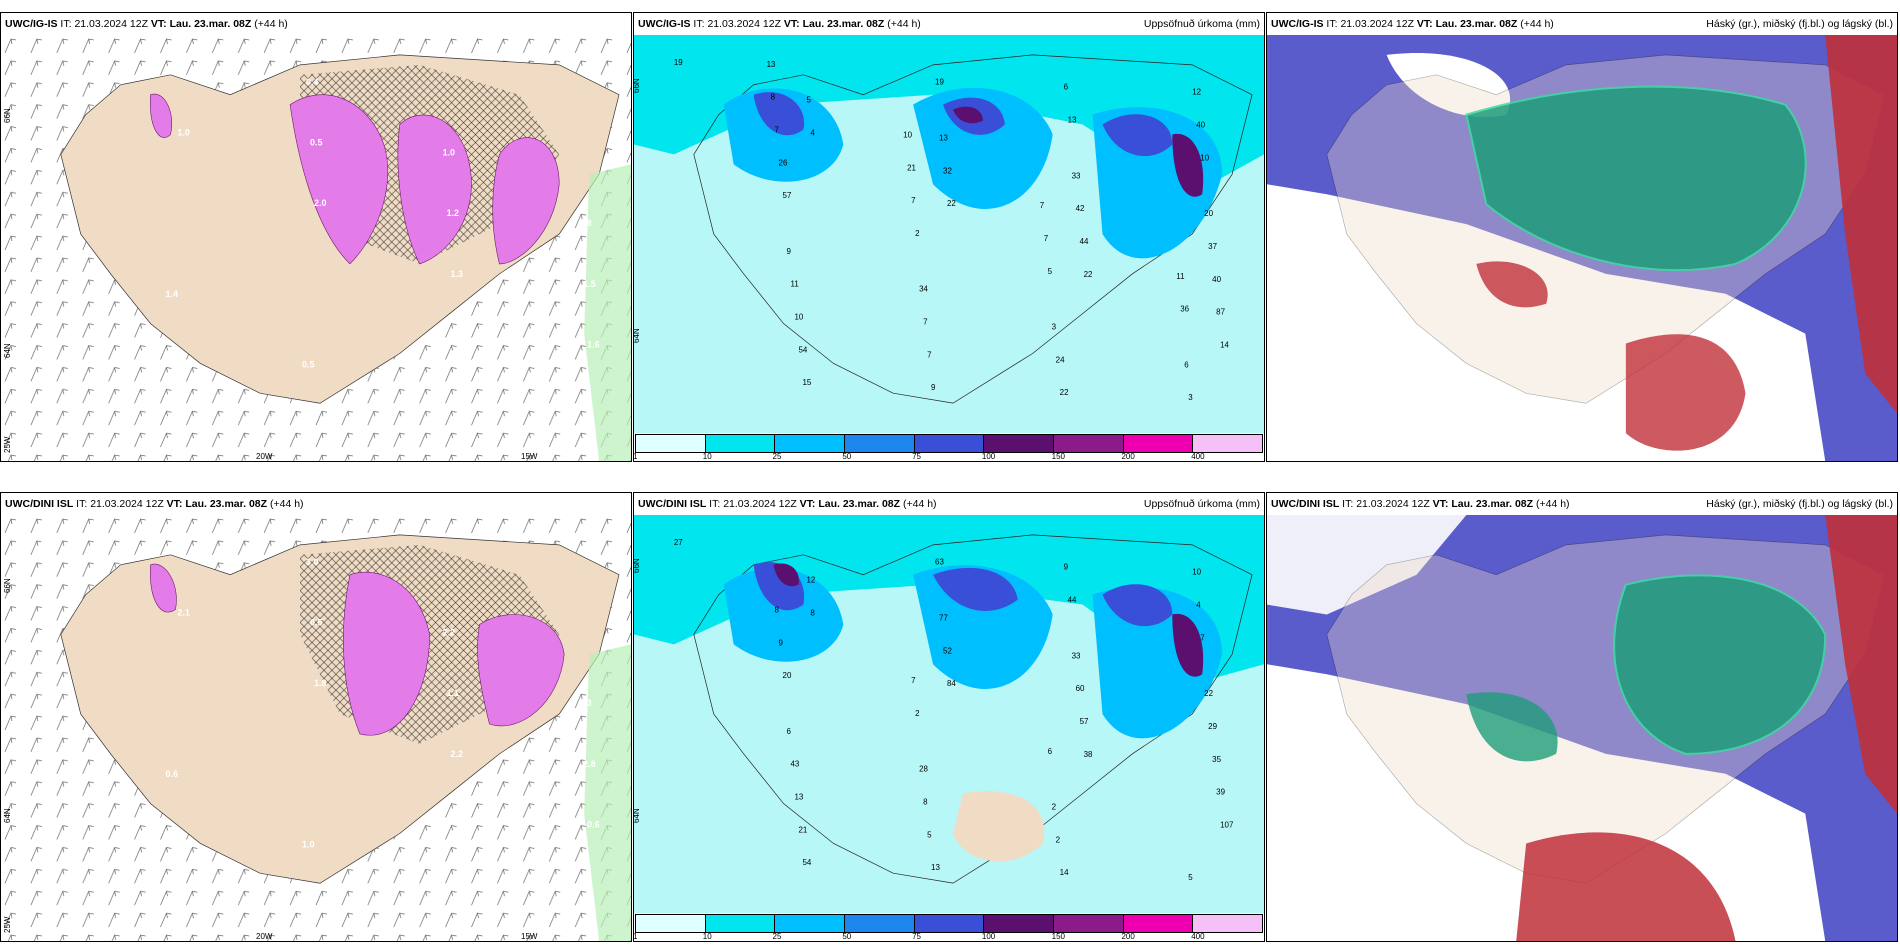 The width and height of the screenshot is (1900, 950). I want to click on map-value-label: 9, so click(1066, 567).